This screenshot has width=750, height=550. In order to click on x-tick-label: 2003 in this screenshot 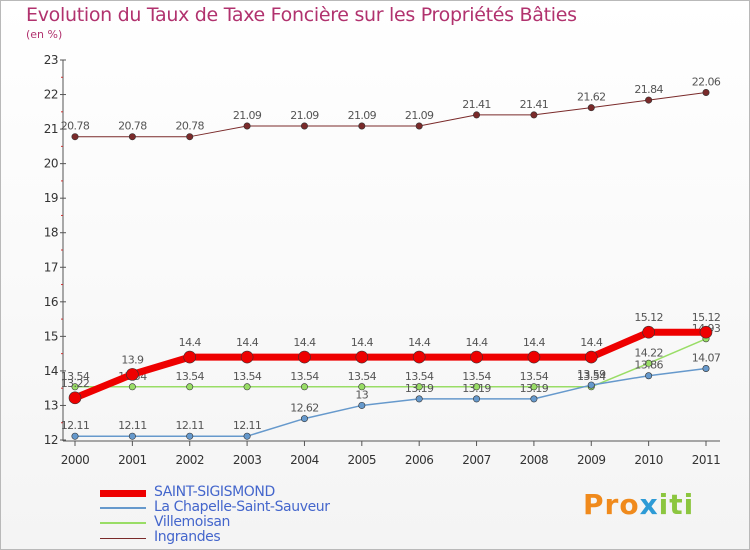, I will do `click(247, 460)`.